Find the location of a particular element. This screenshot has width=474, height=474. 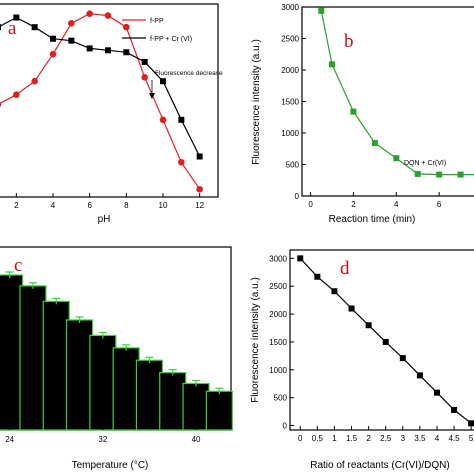

panel-d-ytick-label: 1000 is located at coordinates (278, 370).